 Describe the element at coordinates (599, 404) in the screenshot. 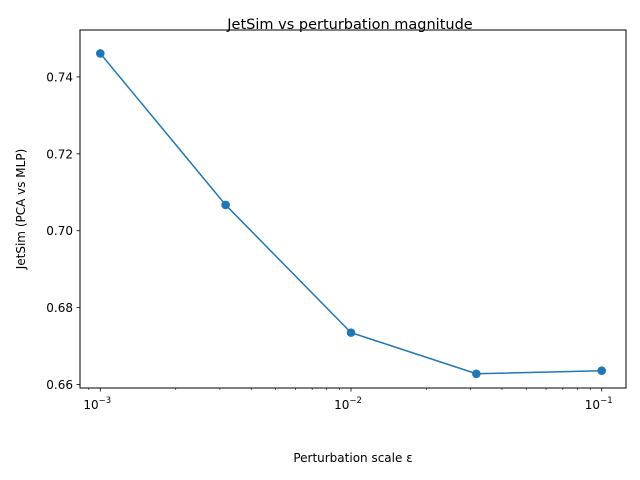

I see `x-tick-label: 10⁻¹` at that location.